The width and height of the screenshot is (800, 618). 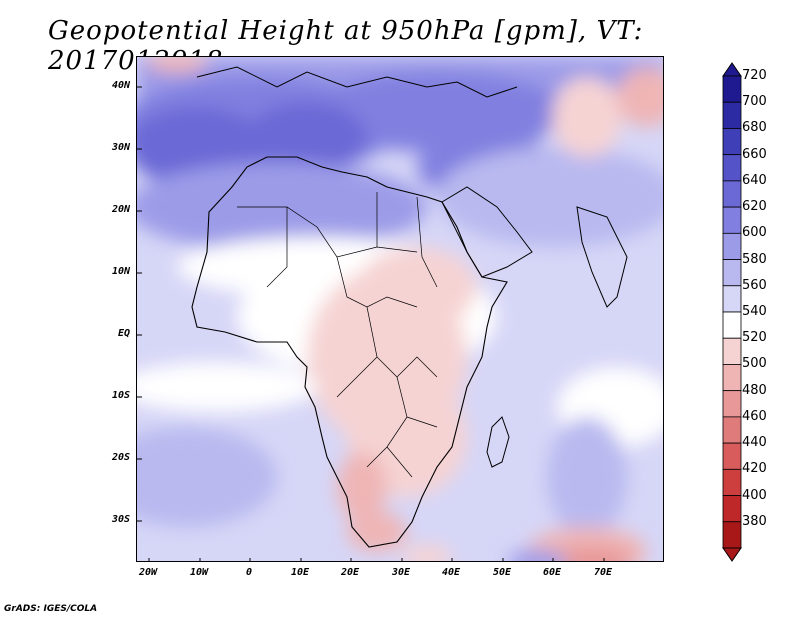 What do you see at coordinates (120, 271) in the screenshot?
I see `lat-label: 10N` at bounding box center [120, 271].